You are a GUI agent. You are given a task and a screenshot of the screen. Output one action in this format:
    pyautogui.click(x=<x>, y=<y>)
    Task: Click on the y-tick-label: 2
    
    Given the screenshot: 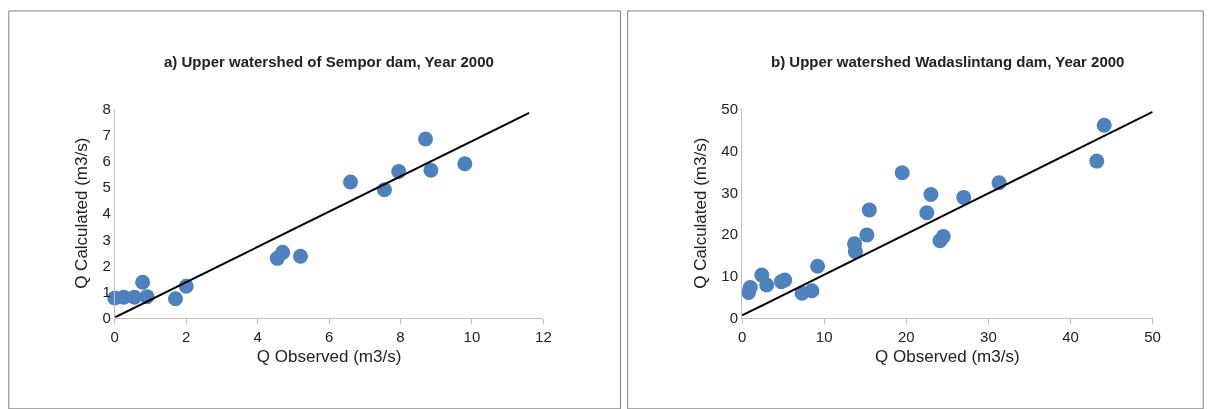 What is the action you would take?
    pyautogui.click(x=106, y=265)
    